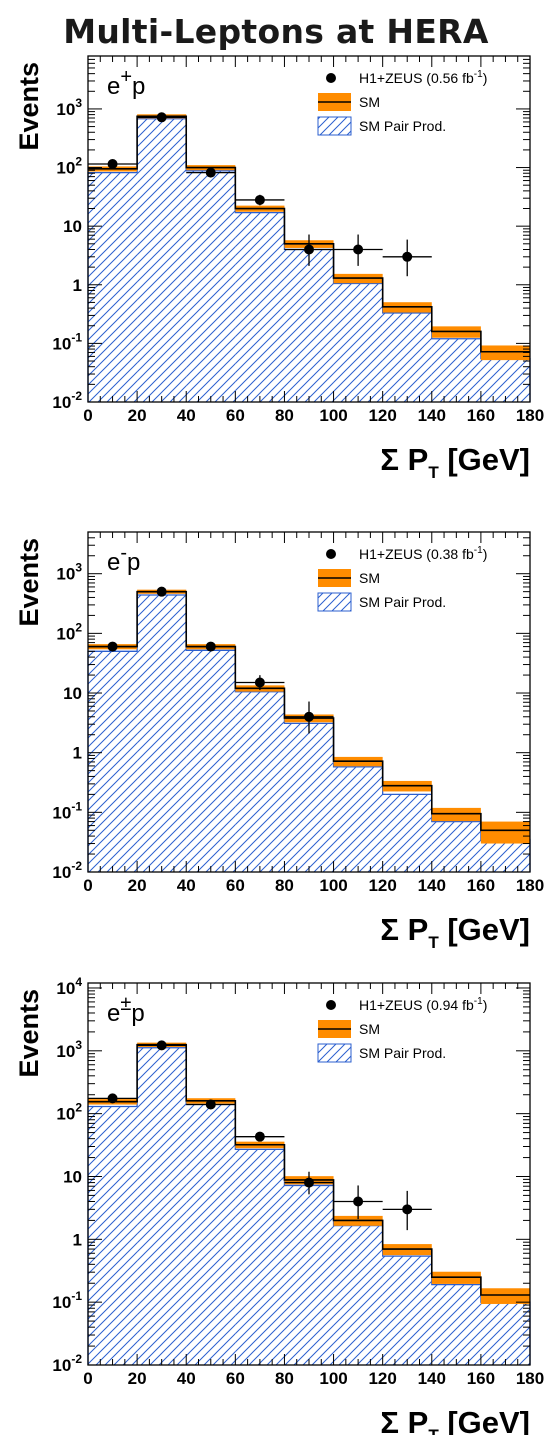 Image resolution: width=552 pixels, height=1435 pixels. I want to click on legend-label-data: H1+ZEUS (0.56 fb-1), so click(423, 77).